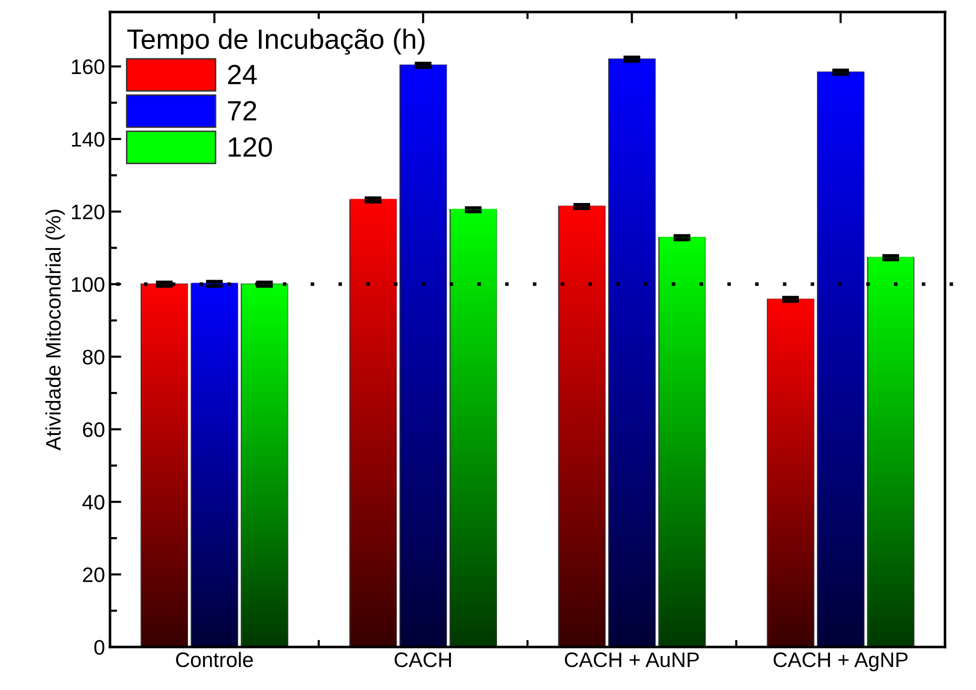  I want to click on y-tick-label: 60, so click(93, 430).